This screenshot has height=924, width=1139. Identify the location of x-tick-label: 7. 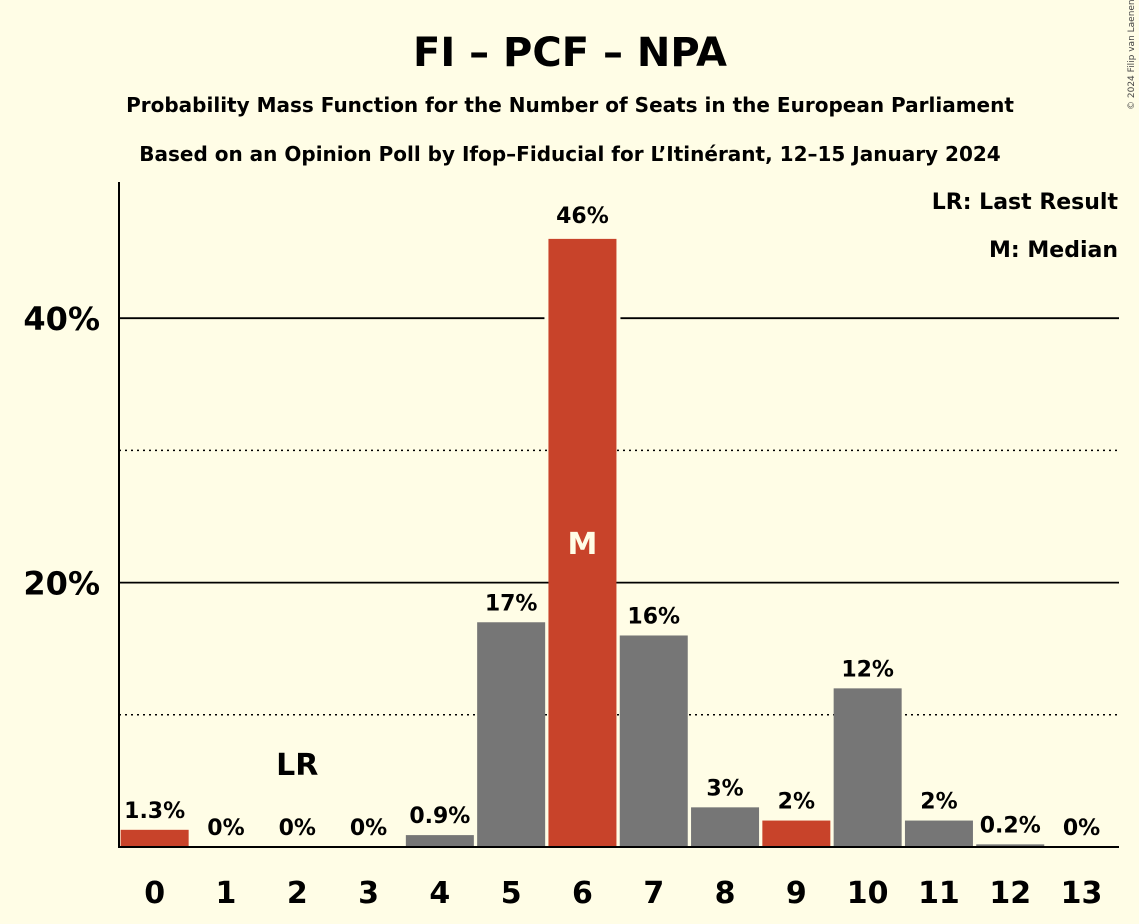
(653, 893).